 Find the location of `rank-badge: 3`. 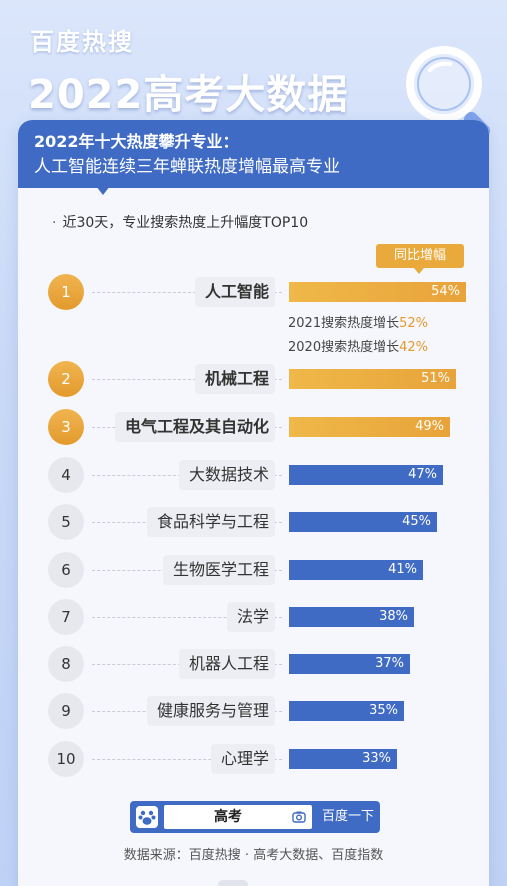

rank-badge: 3 is located at coordinates (66, 427).